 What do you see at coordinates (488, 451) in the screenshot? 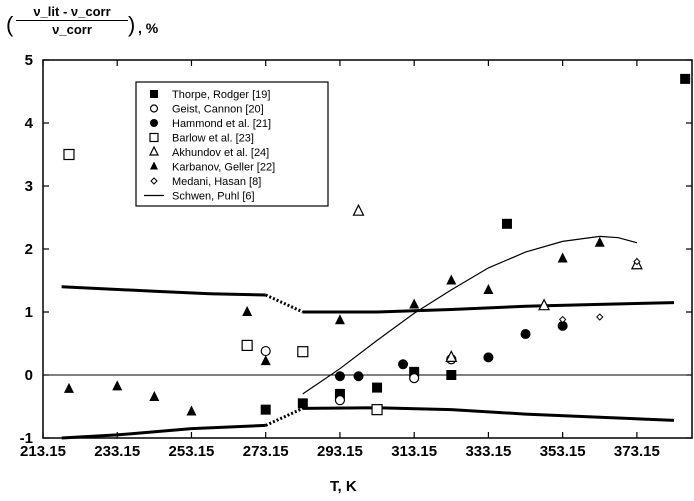
I see `x-tick-label: 333.15` at bounding box center [488, 451].